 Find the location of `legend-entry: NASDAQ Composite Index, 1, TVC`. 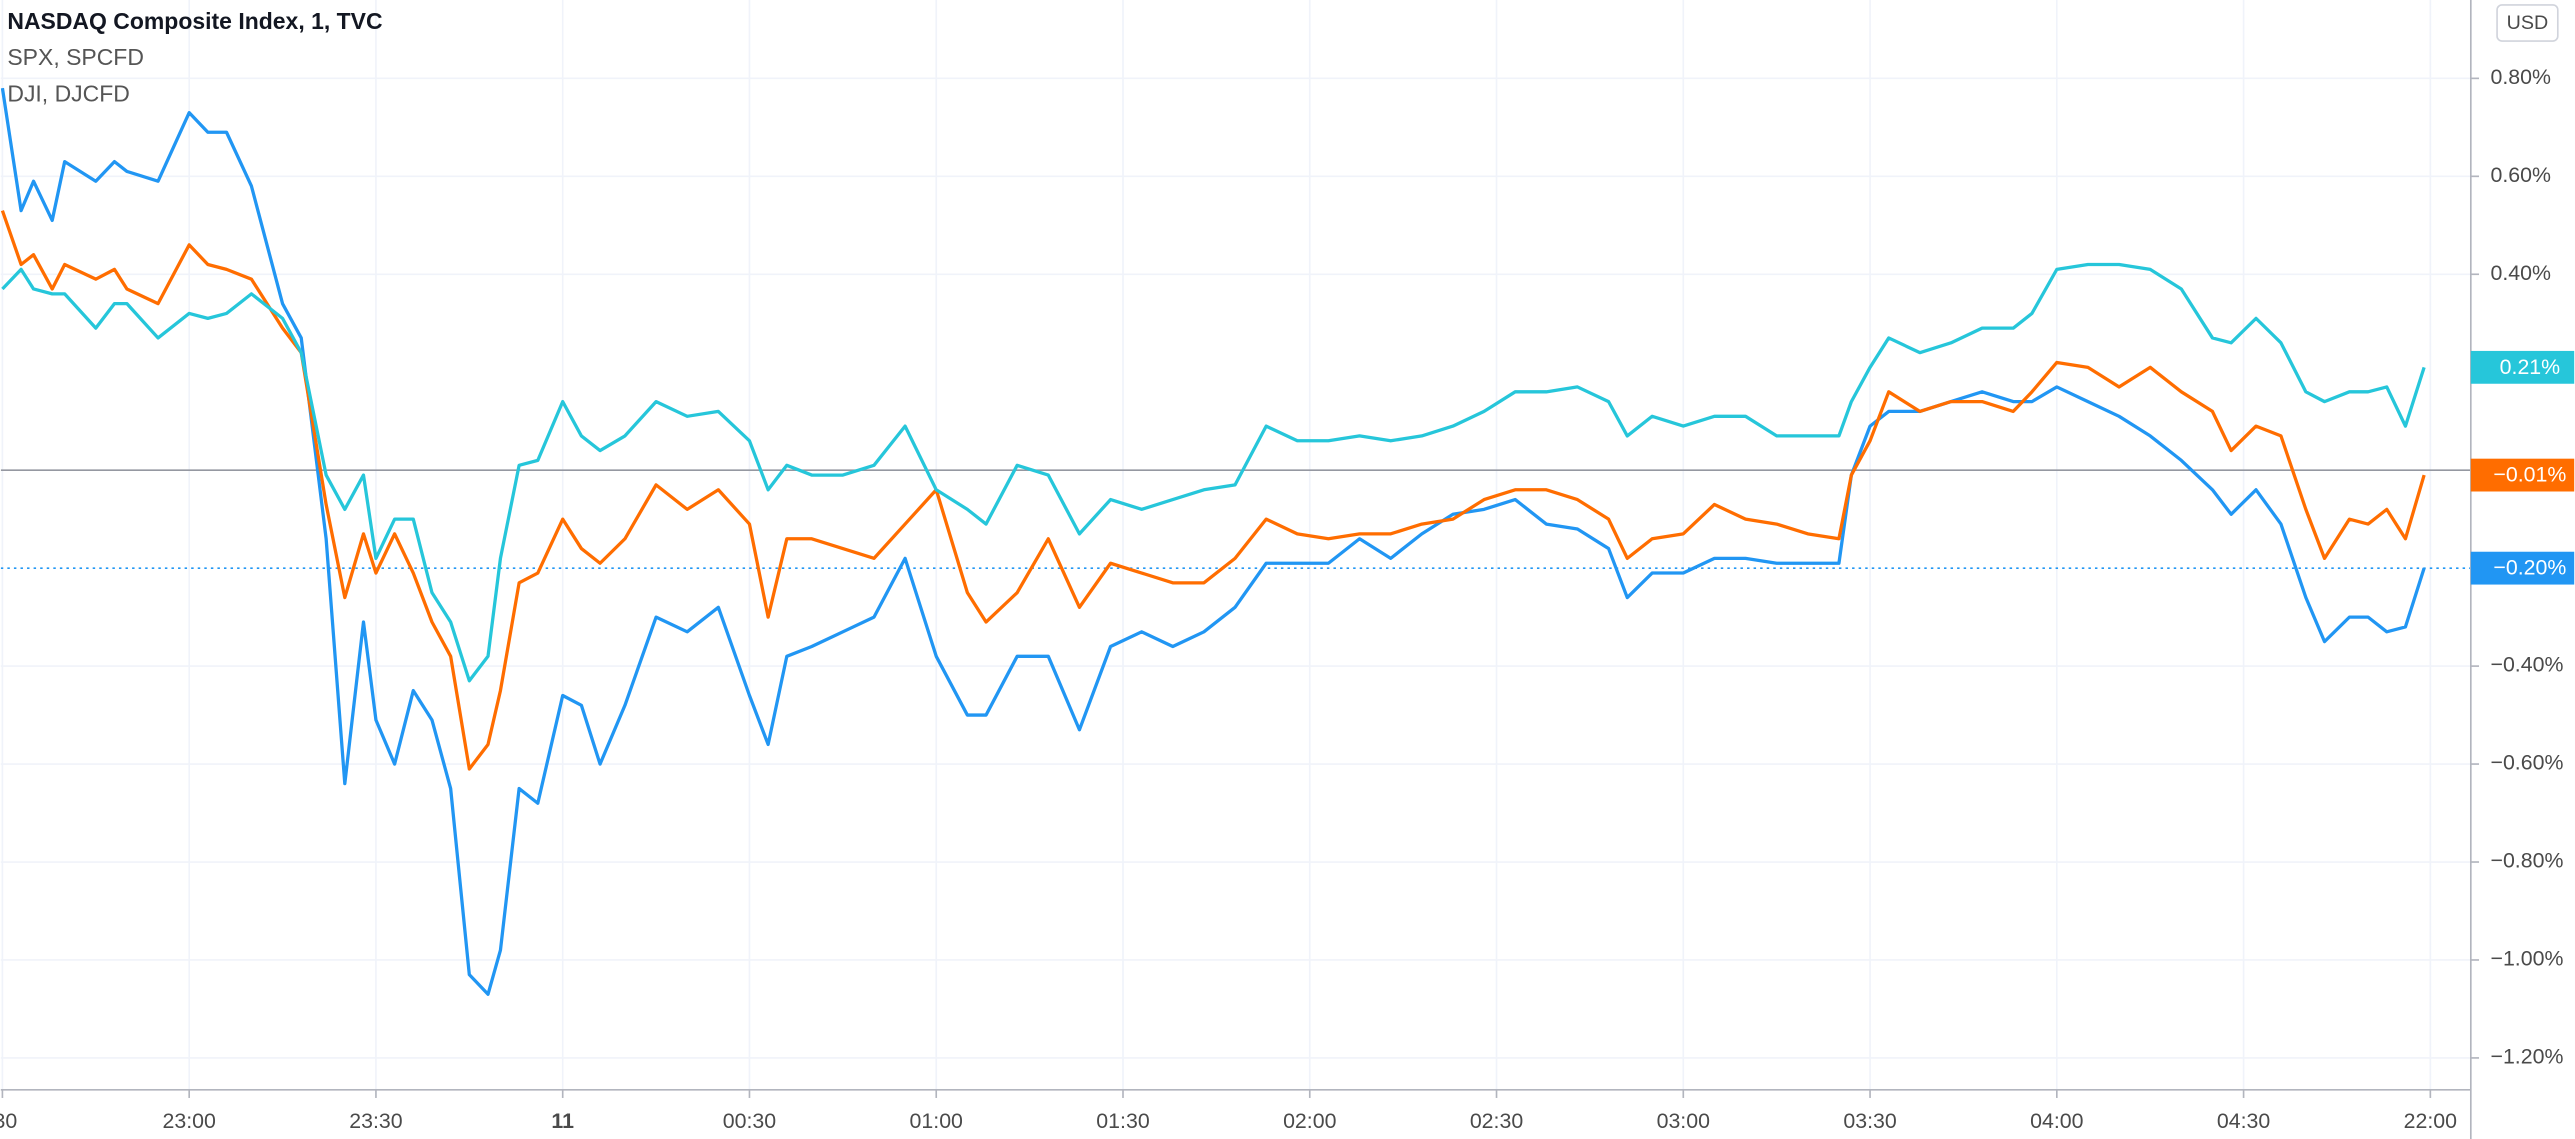

legend-entry: NASDAQ Composite Index, 1, TVC is located at coordinates (194, 21).